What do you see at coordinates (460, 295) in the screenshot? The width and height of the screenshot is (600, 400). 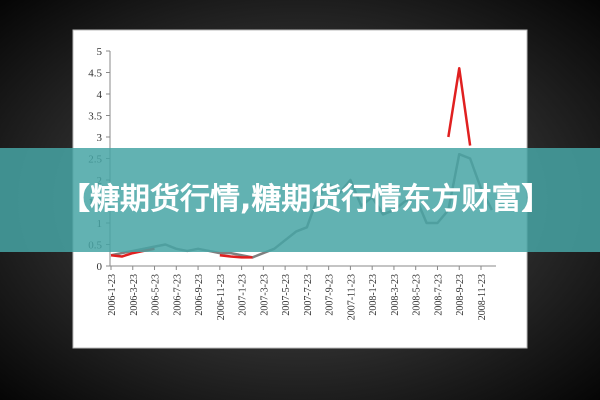 I see `x-tick-label: 2008-9-23` at bounding box center [460, 295].